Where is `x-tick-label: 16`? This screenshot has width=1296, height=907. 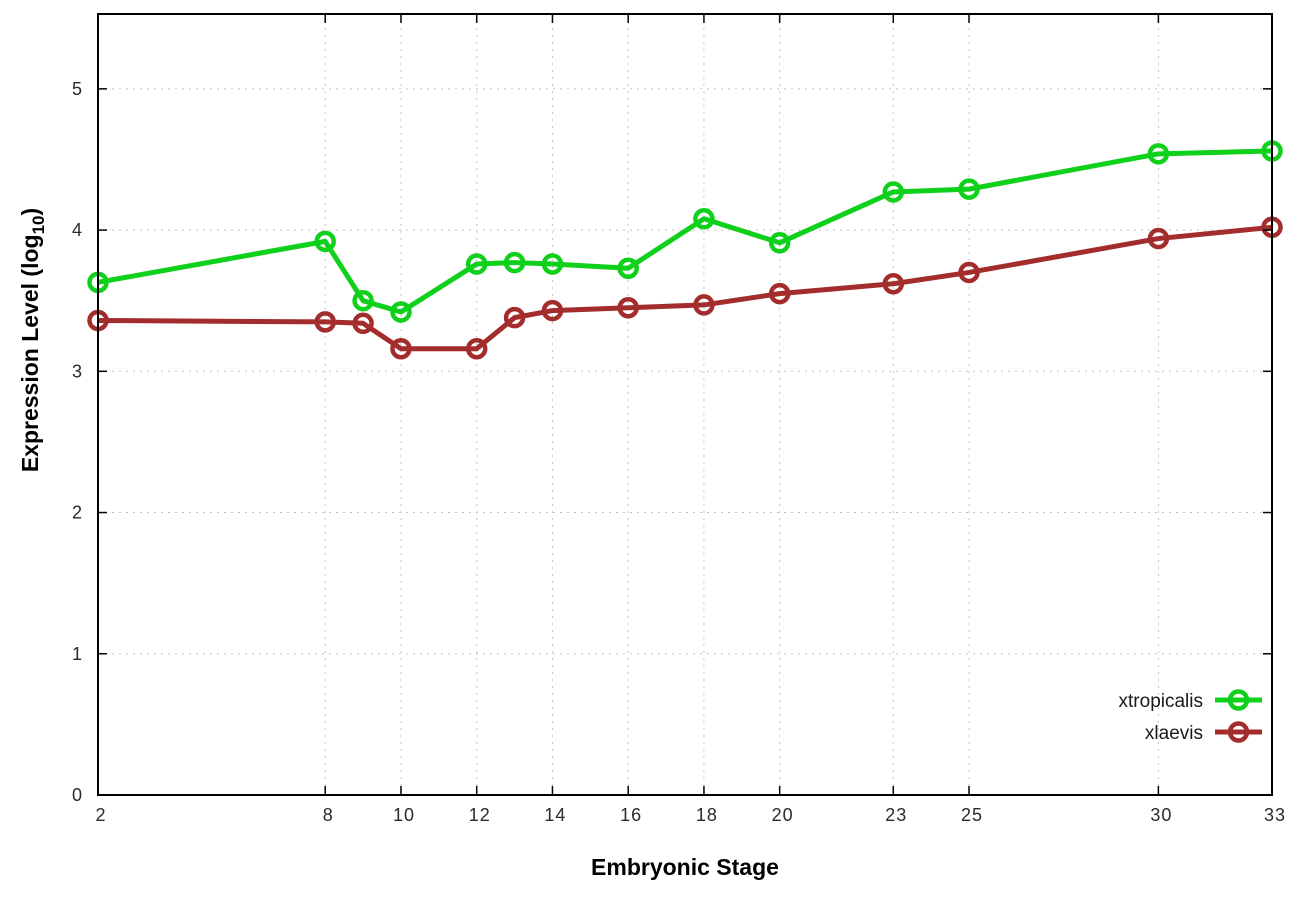 x-tick-label: 16 is located at coordinates (631, 815).